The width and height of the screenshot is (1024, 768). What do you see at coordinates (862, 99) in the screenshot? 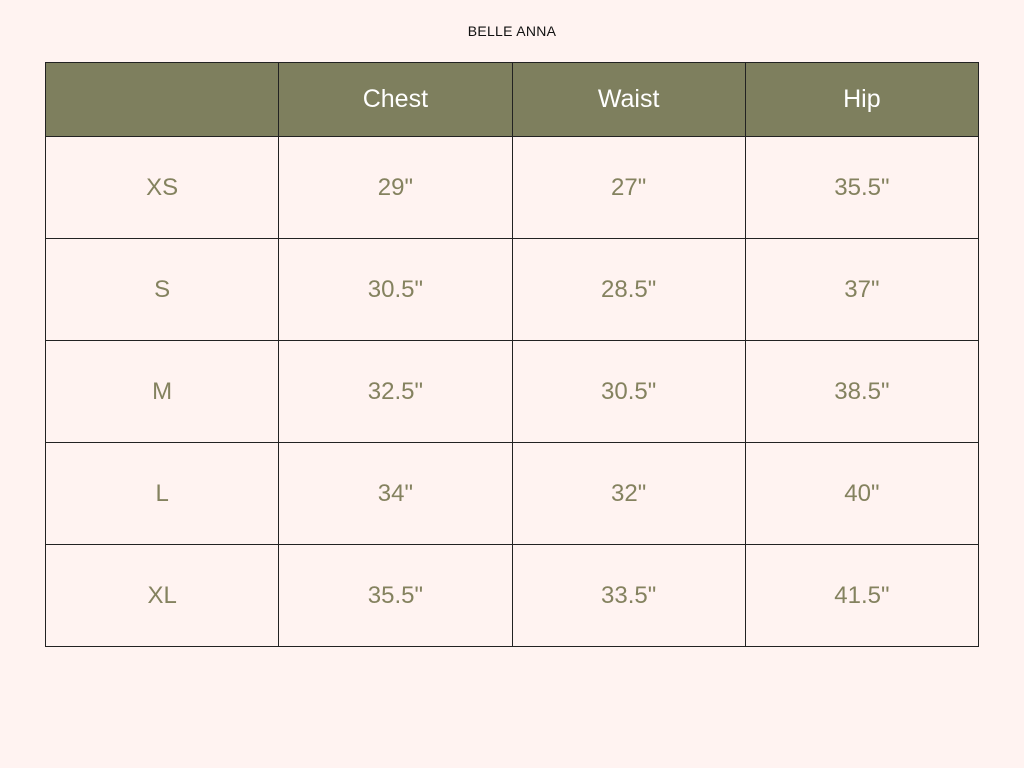
I see `column-header: Hip` at bounding box center [862, 99].